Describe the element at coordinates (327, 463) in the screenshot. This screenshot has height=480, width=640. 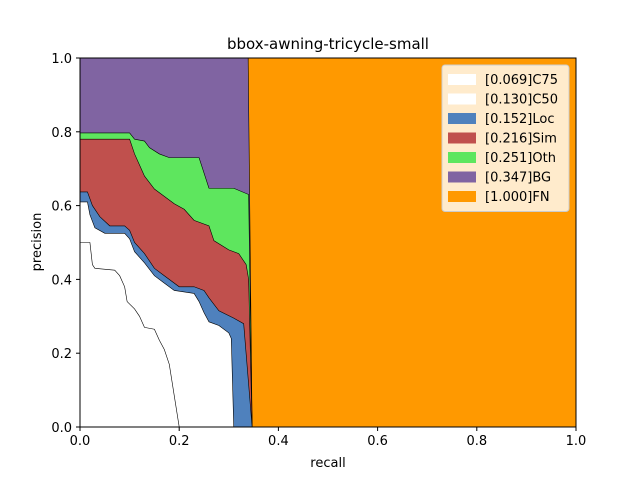
I see `x-axis-title: recall` at that location.